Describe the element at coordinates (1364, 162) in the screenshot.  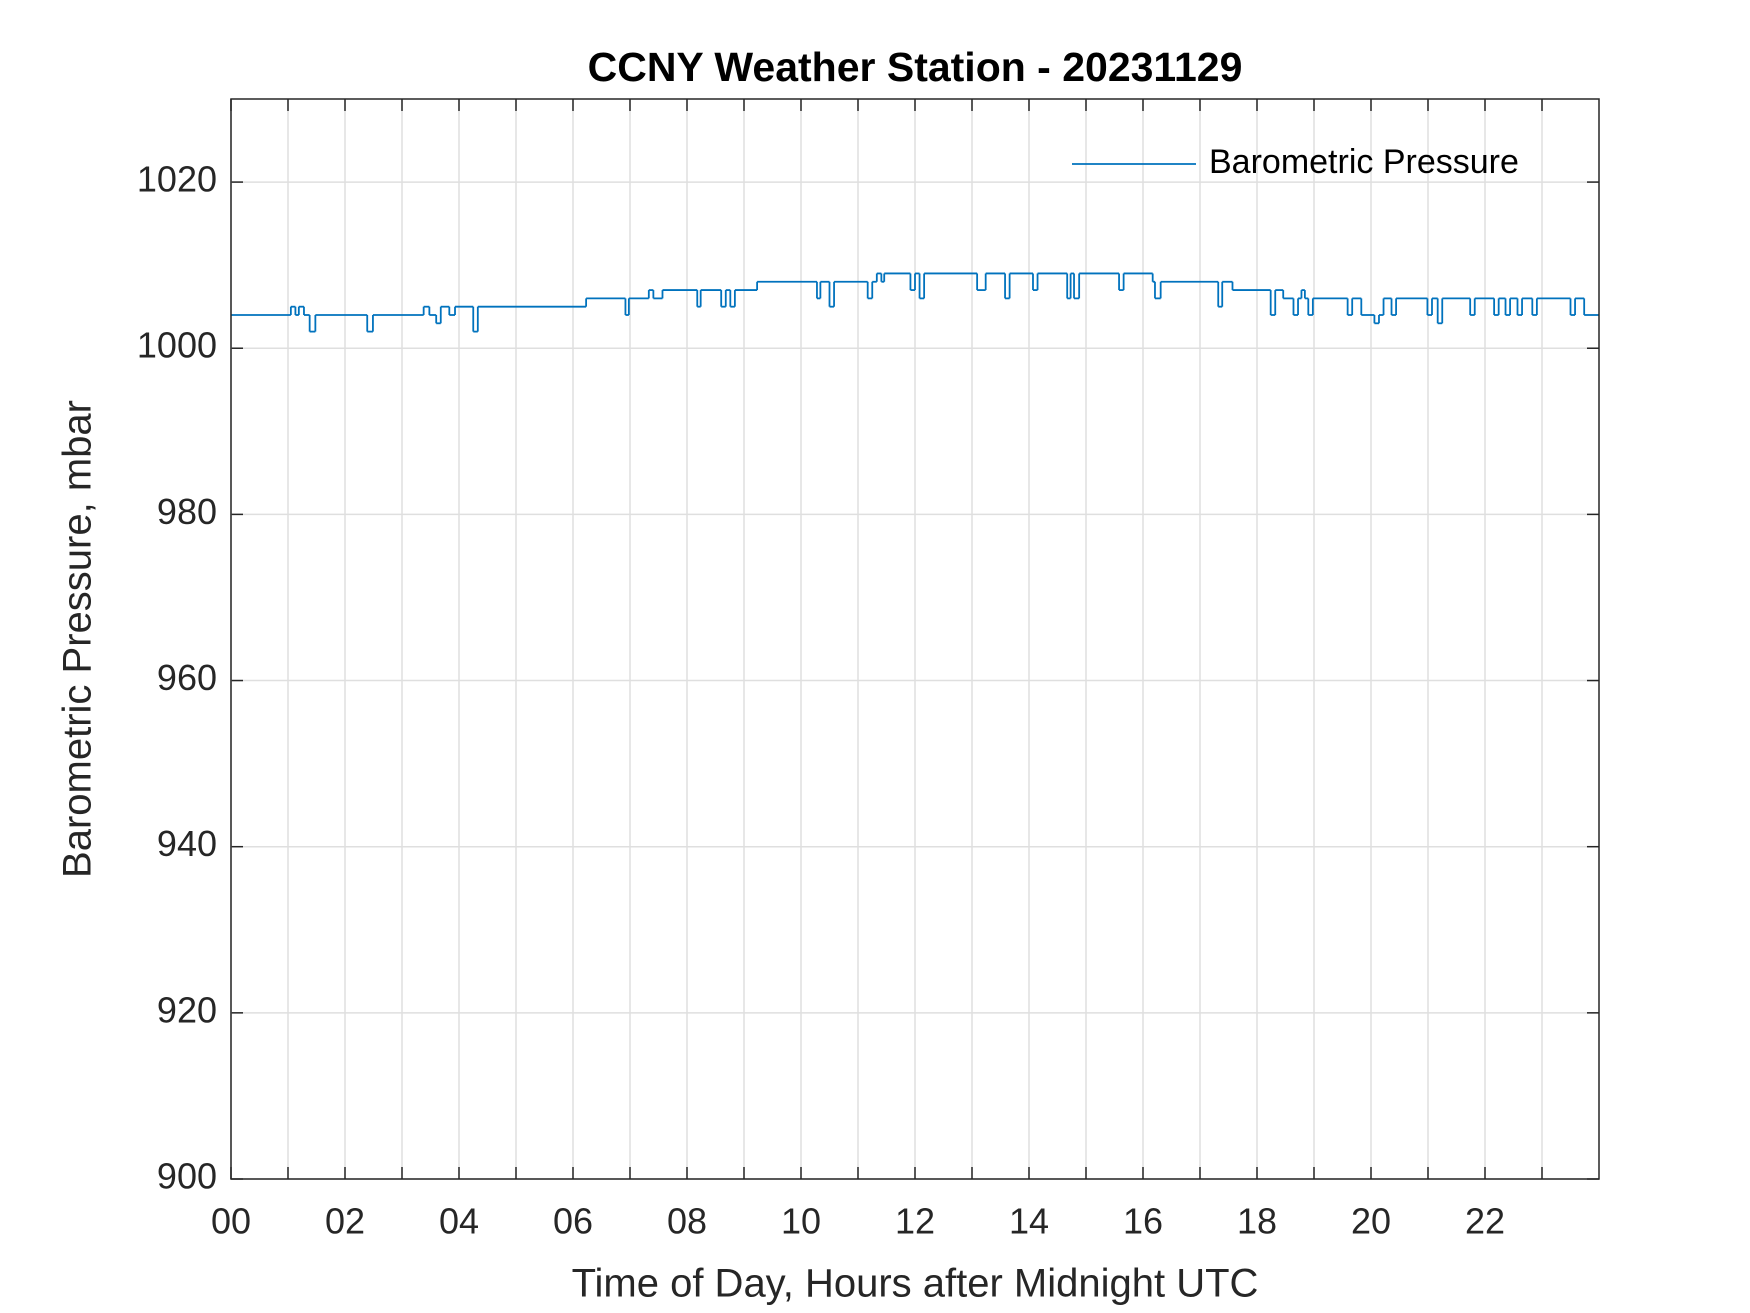
I see `legend-label: Barometric Pressure` at that location.